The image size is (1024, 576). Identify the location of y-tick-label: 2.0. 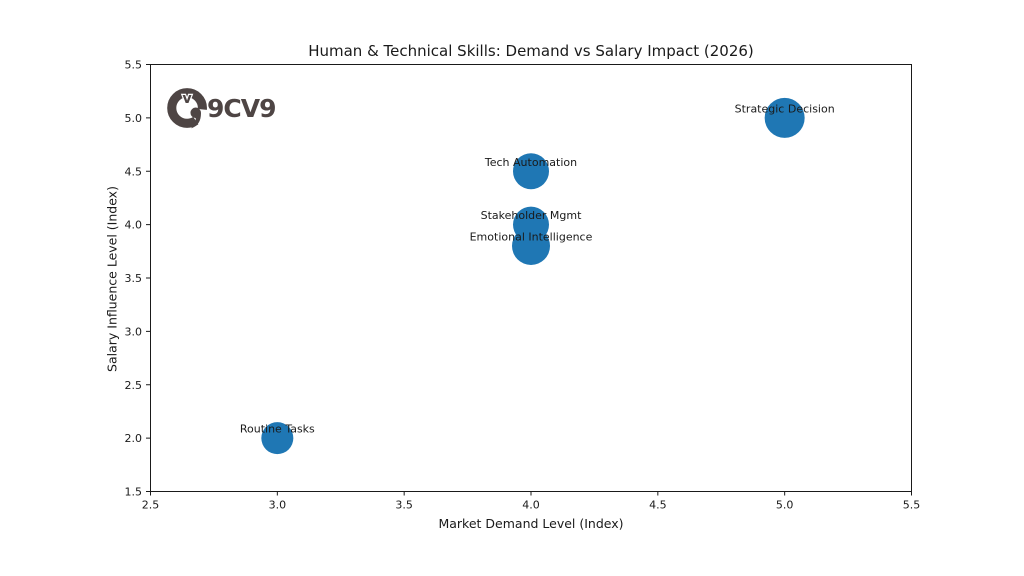
(134, 438).